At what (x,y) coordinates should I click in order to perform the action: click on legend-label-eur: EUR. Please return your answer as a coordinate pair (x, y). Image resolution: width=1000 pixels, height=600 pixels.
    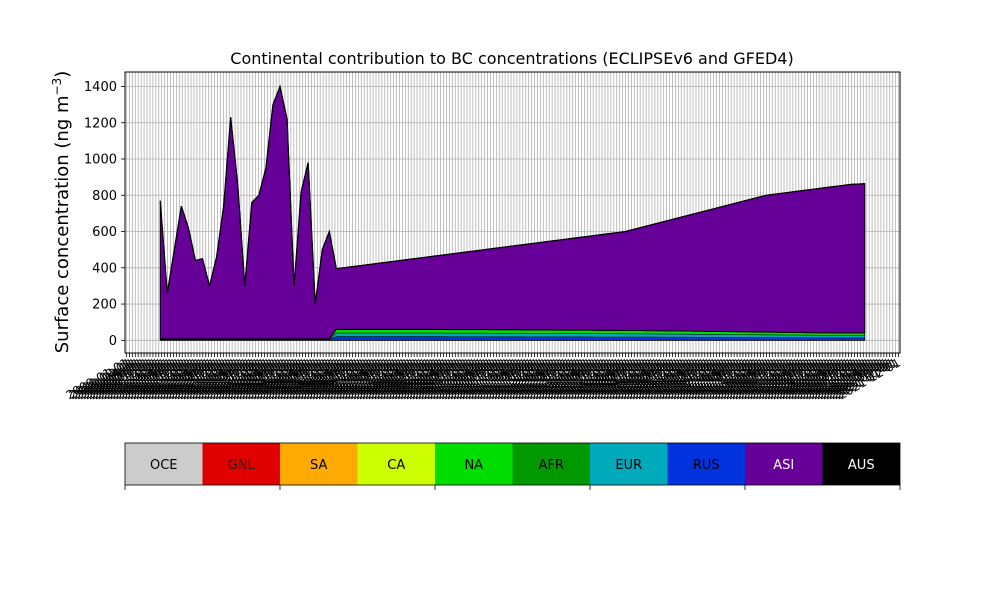
    Looking at the image, I should click on (628, 465).